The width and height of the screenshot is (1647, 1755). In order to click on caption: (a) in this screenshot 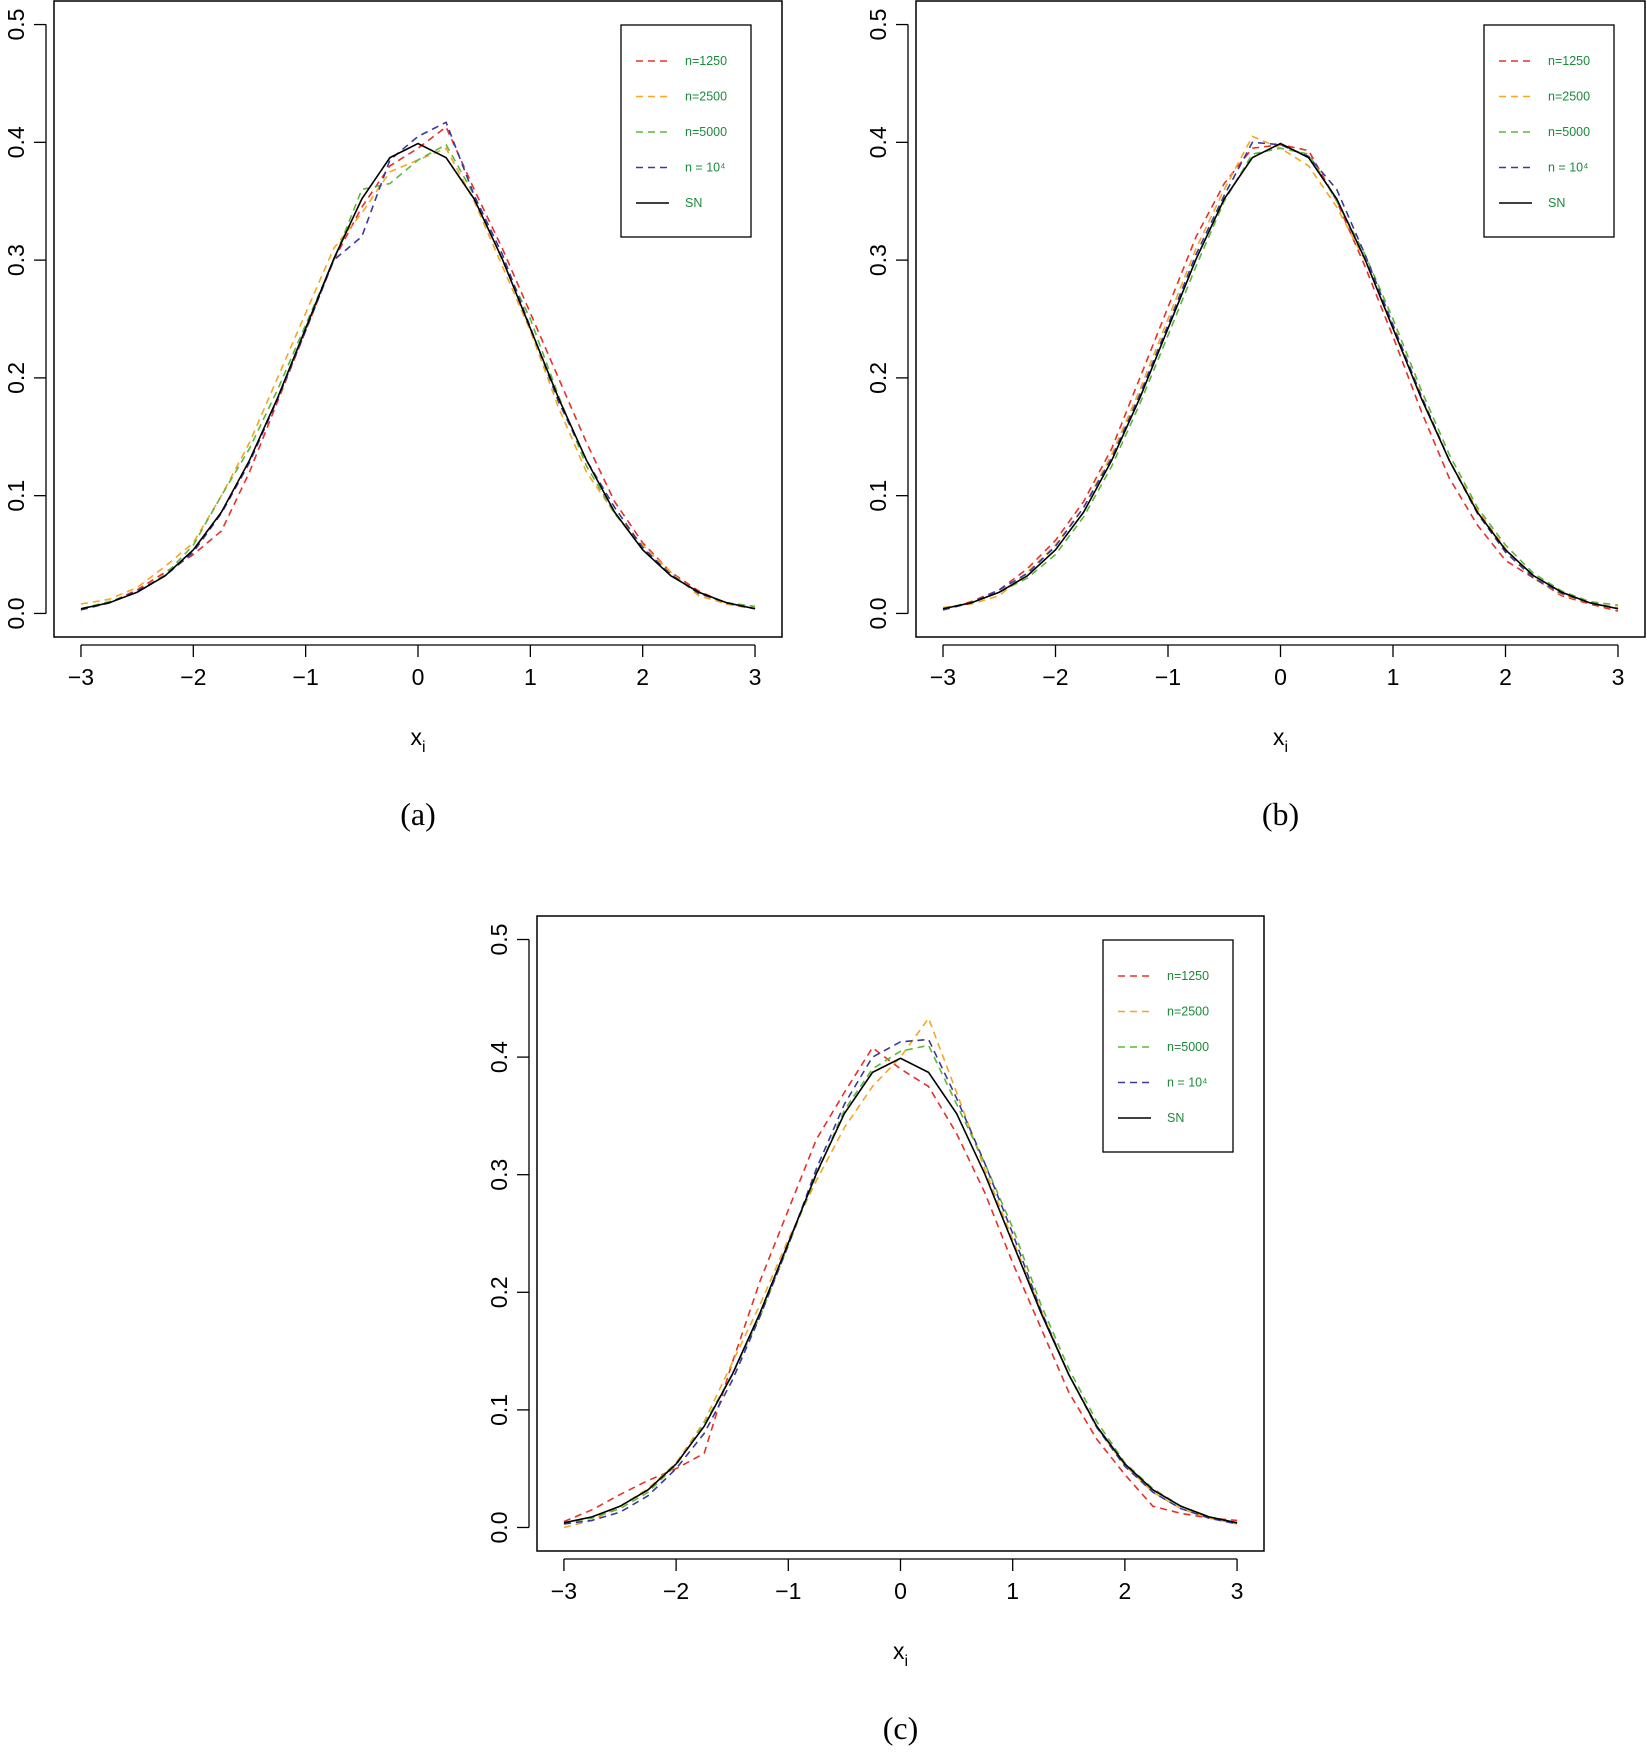, I will do `click(418, 814)`.